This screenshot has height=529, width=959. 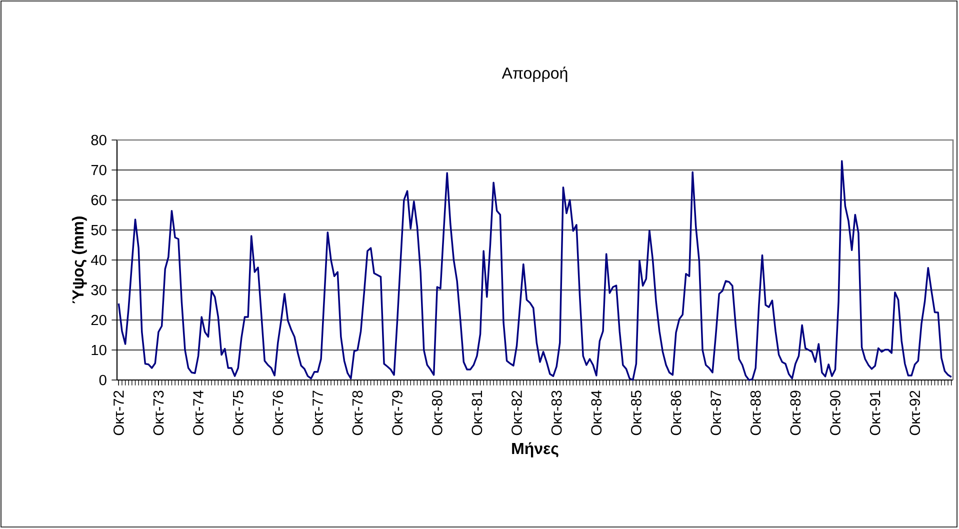 What do you see at coordinates (198, 413) in the screenshot?
I see `x-tick-label: Οκτ-74` at bounding box center [198, 413].